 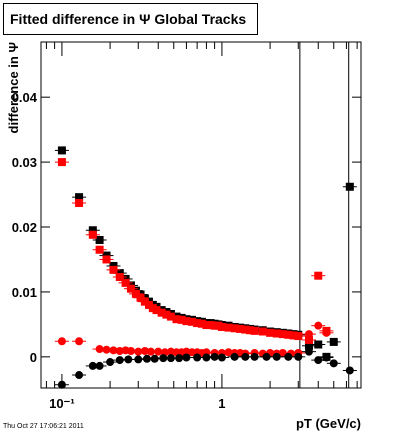 I want to click on footer-date: Thu Oct 27 17:06:21 2011, so click(x=43, y=426).